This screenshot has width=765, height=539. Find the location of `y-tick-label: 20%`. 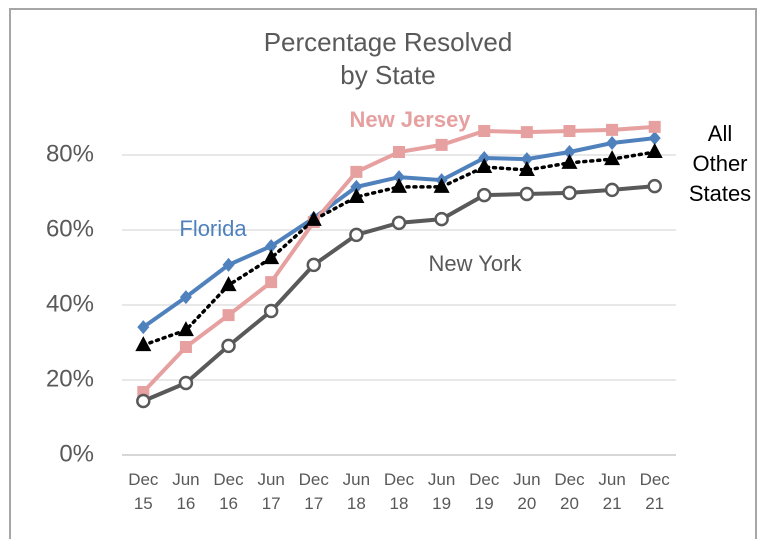

y-tick-label: 20% is located at coordinates (70, 378).